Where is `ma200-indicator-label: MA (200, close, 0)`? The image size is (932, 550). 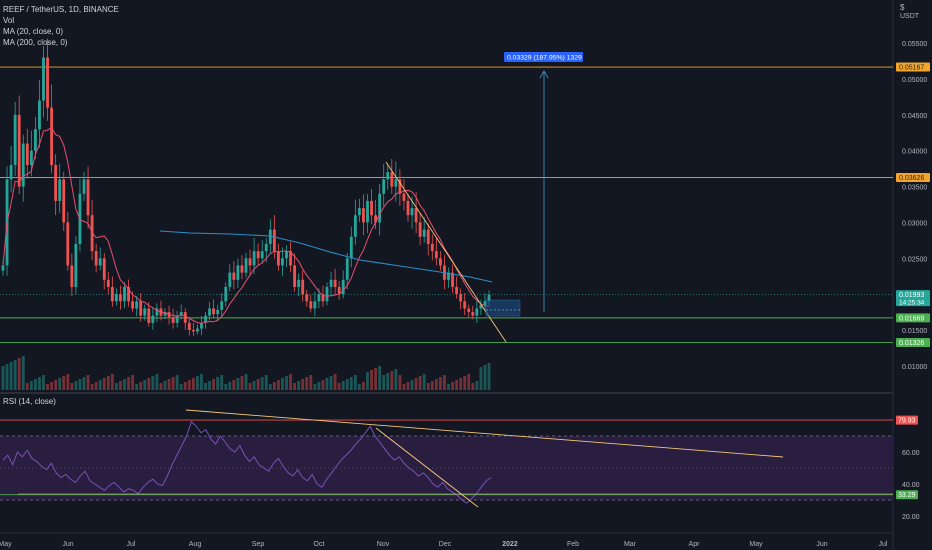
ma200-indicator-label: MA (200, close, 0) is located at coordinates (35, 42).